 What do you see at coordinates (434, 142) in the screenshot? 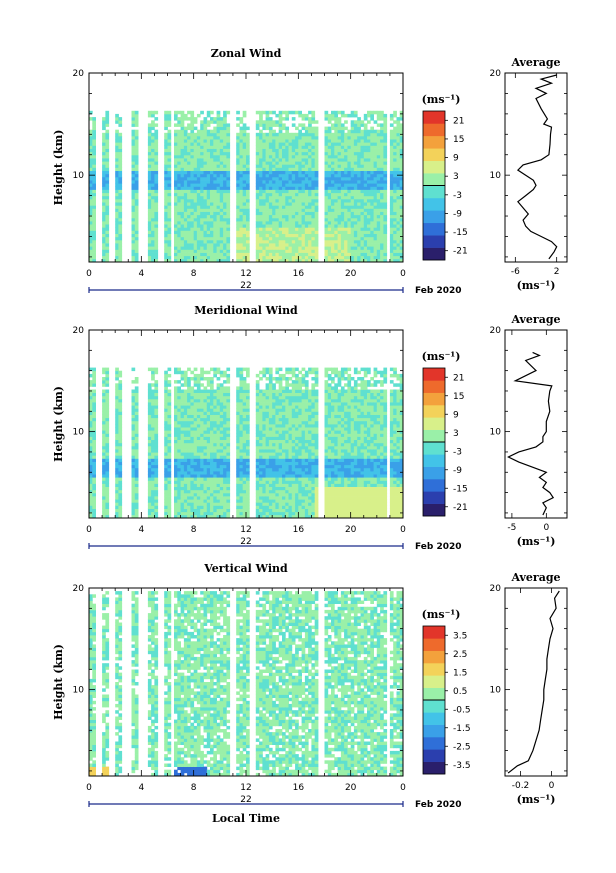
I see `colorbar-swatch` at bounding box center [434, 142].